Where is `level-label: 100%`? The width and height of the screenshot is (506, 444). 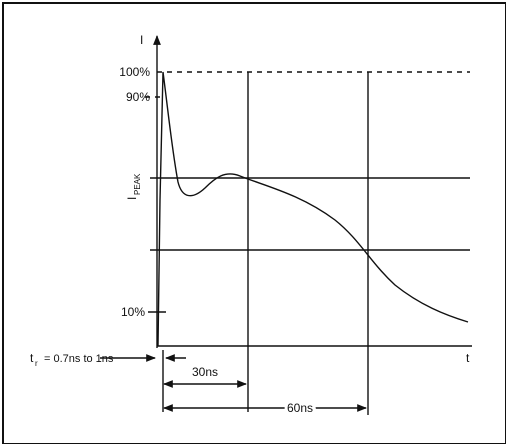
level-label: 100% is located at coordinates (134, 72).